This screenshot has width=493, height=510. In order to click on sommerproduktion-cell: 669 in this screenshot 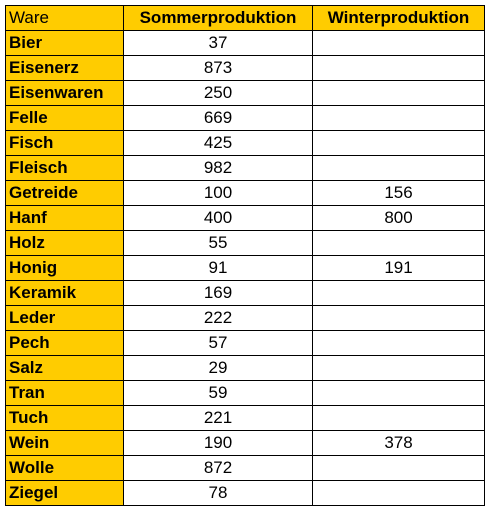, I will do `click(218, 118)`.